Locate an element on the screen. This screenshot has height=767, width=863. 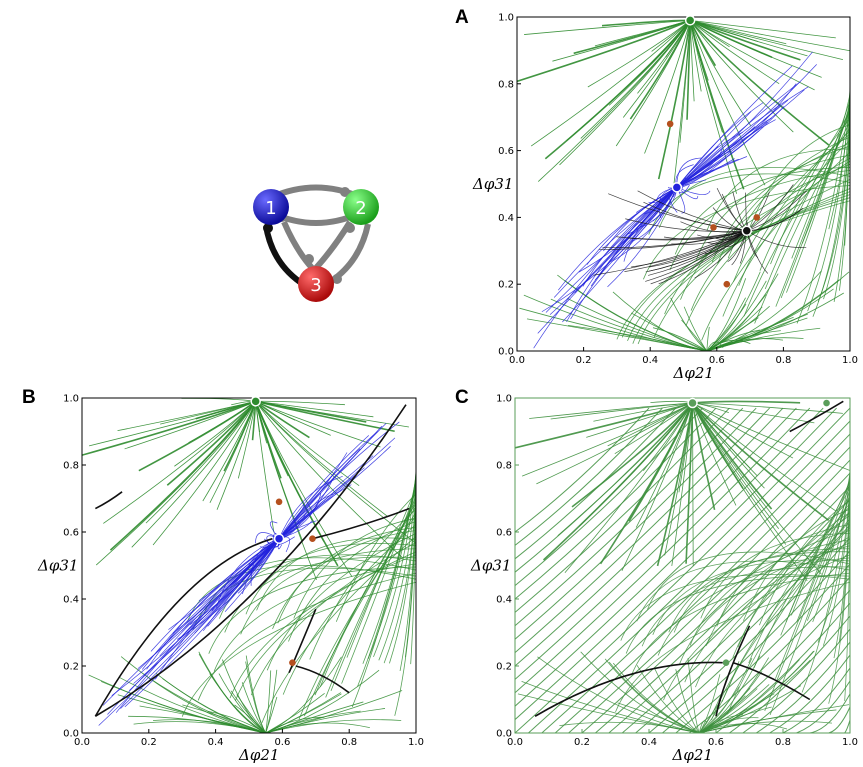
y-tick-label: 0.2 is located at coordinates (71, 667).